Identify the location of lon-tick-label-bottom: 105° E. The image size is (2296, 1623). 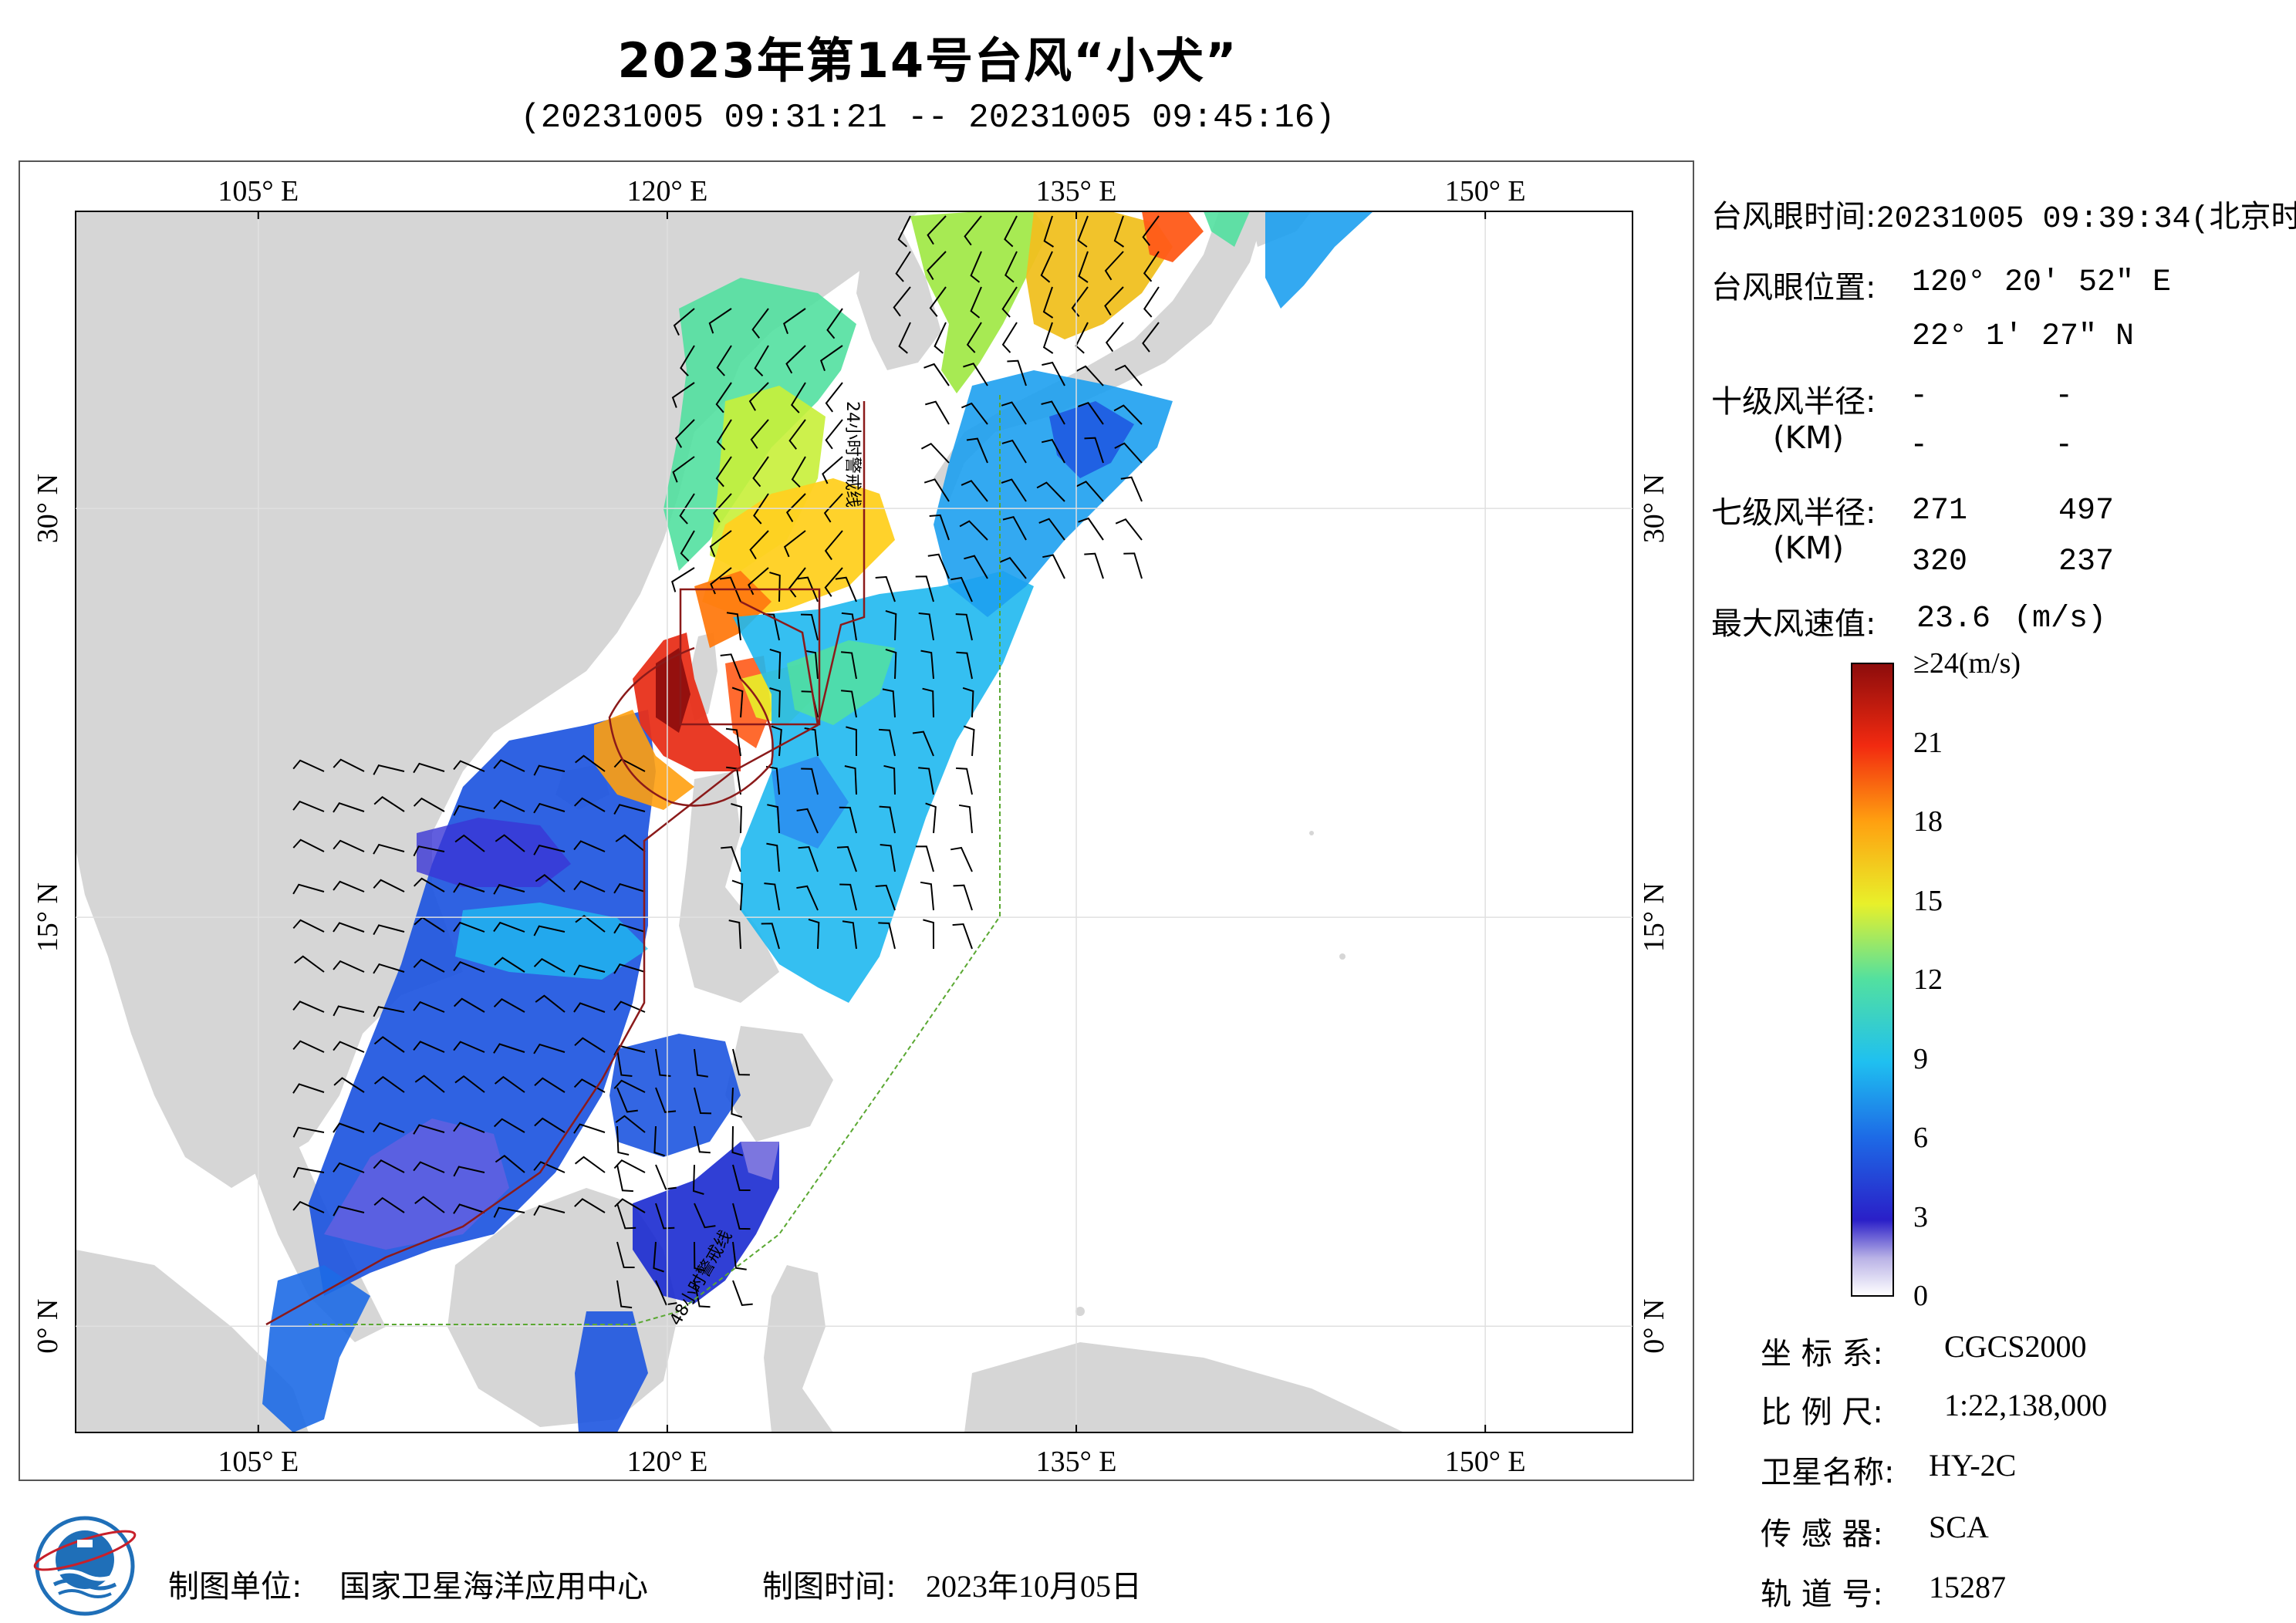
(258, 1462).